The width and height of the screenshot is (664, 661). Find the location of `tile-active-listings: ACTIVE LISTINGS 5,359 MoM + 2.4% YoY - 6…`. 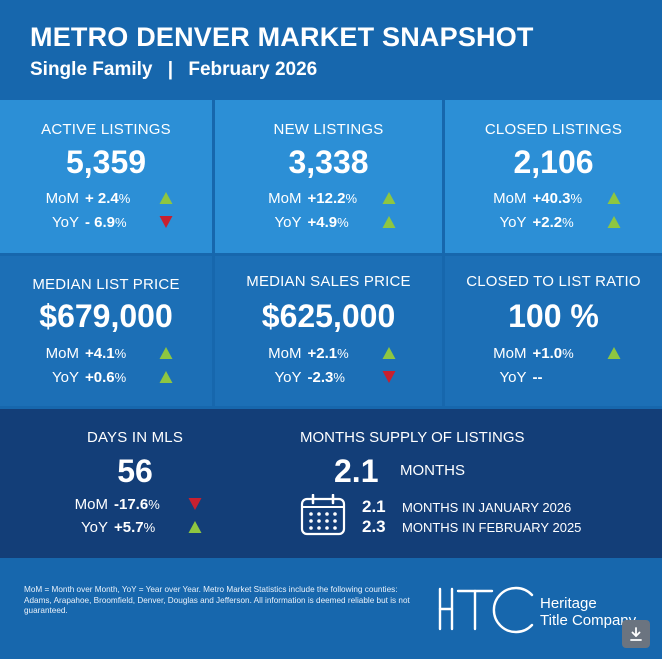

tile-active-listings: ACTIVE LISTINGS 5,359 MoM + 2.4% YoY - 6… is located at coordinates (106, 176).